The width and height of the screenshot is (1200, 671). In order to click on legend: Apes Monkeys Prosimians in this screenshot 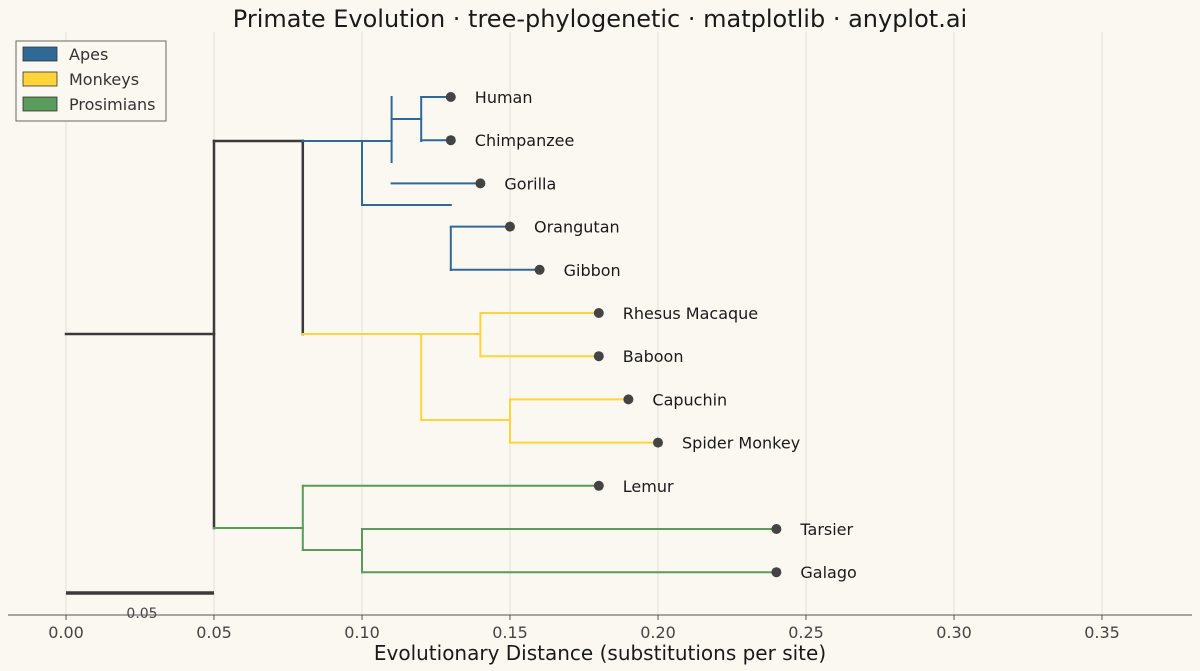, I will do `click(91, 81)`.